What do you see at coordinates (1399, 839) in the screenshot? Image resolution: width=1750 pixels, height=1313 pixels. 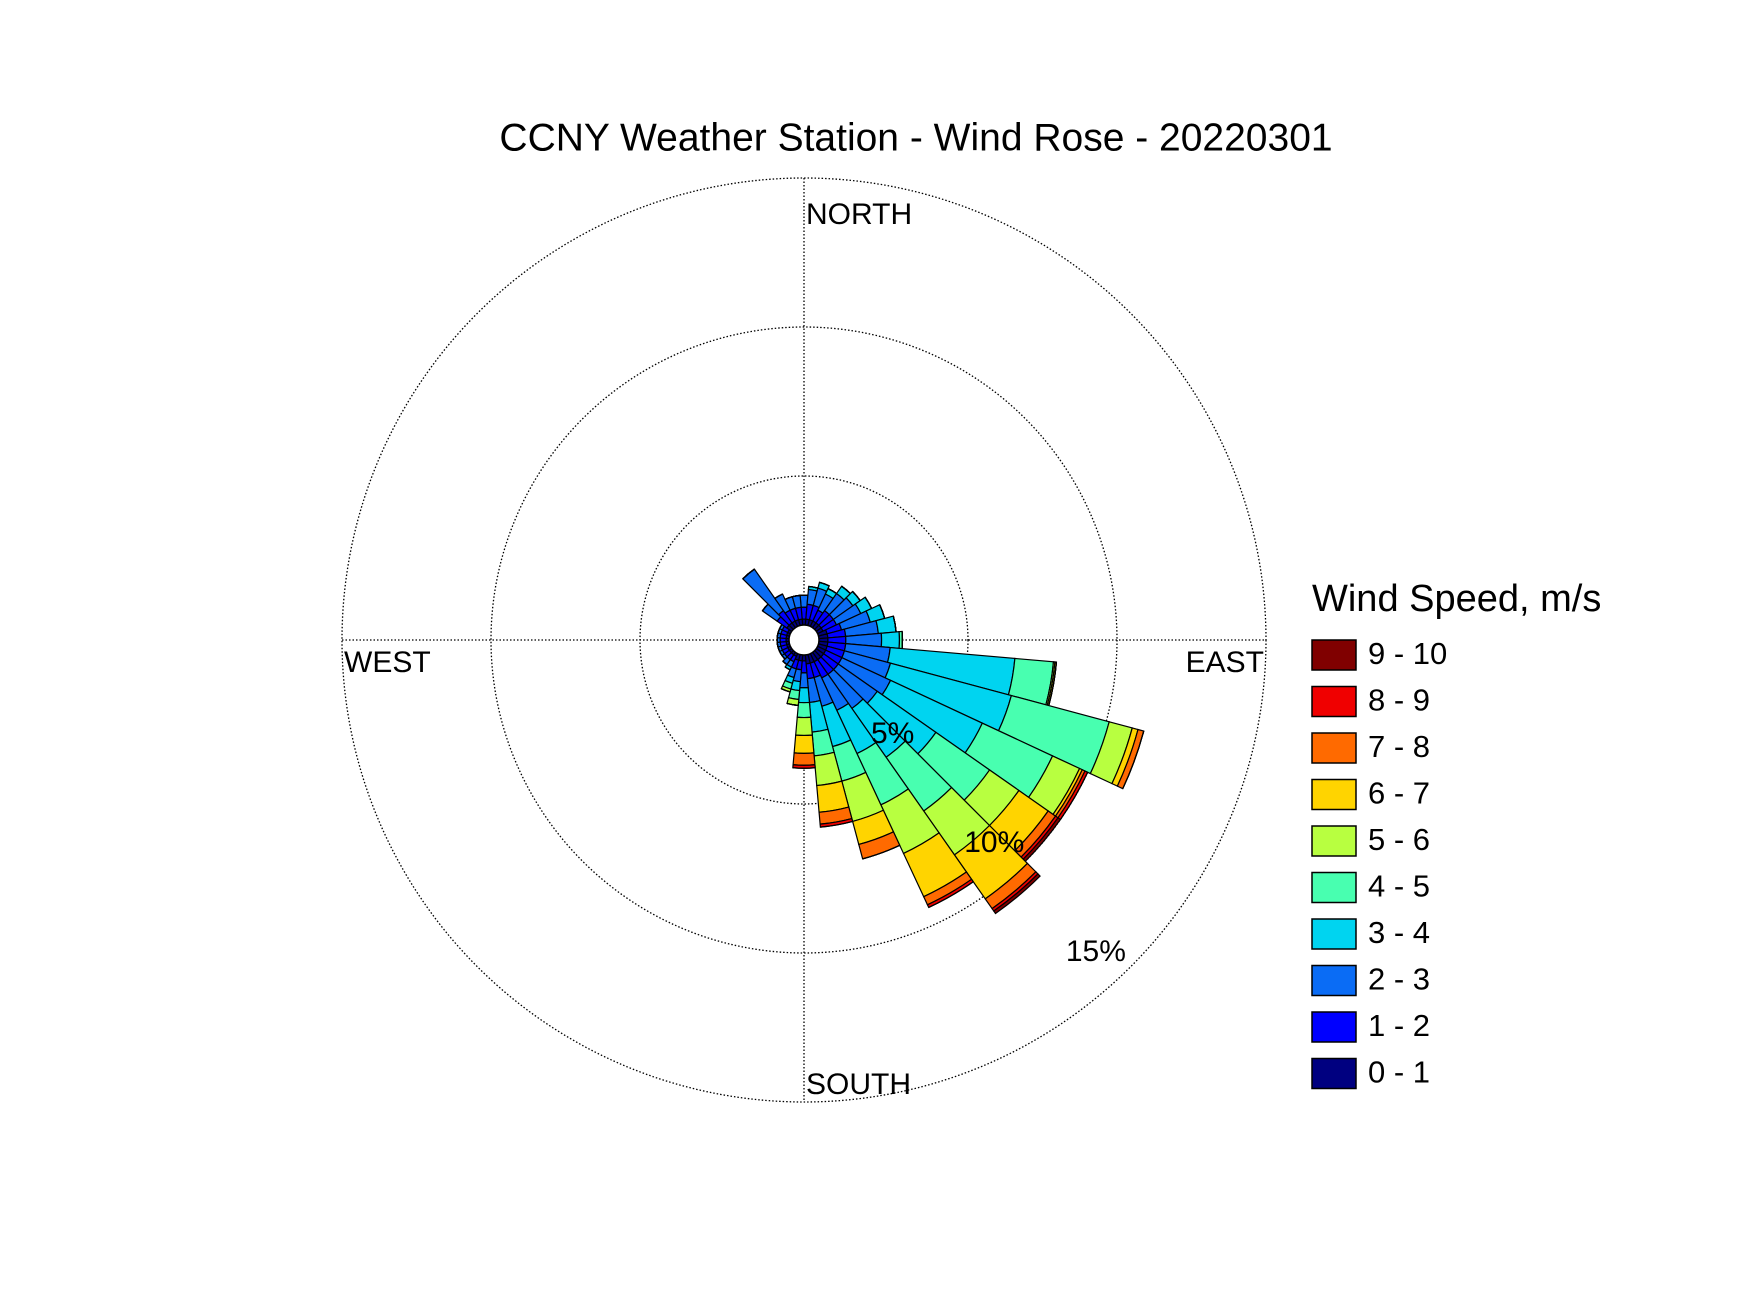 I see `legend-label: 5 - 6` at bounding box center [1399, 839].